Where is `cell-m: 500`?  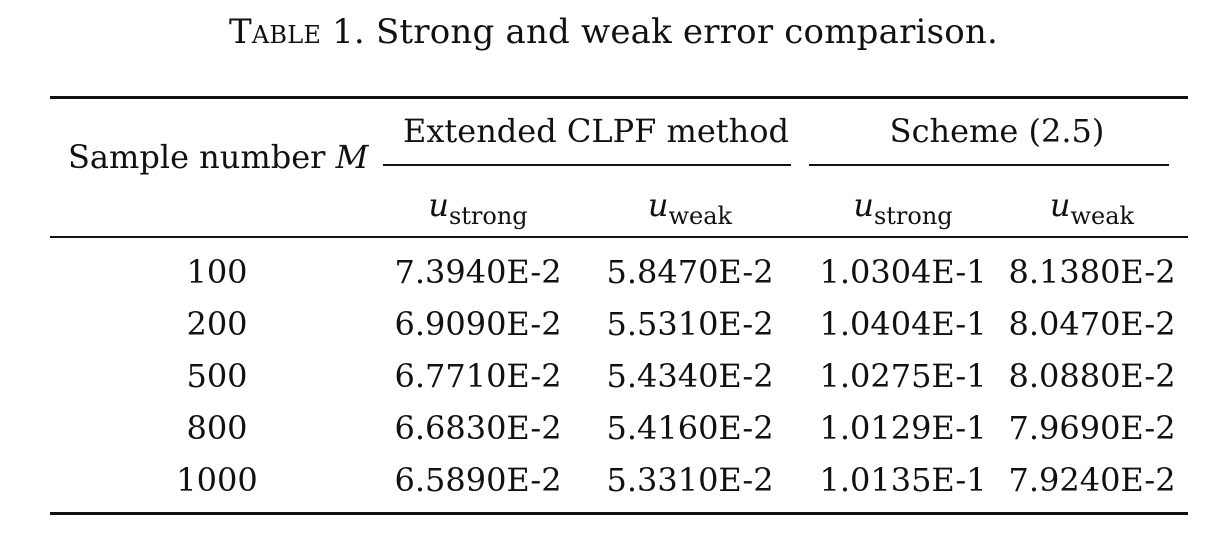 cell-m: 500 is located at coordinates (217, 376).